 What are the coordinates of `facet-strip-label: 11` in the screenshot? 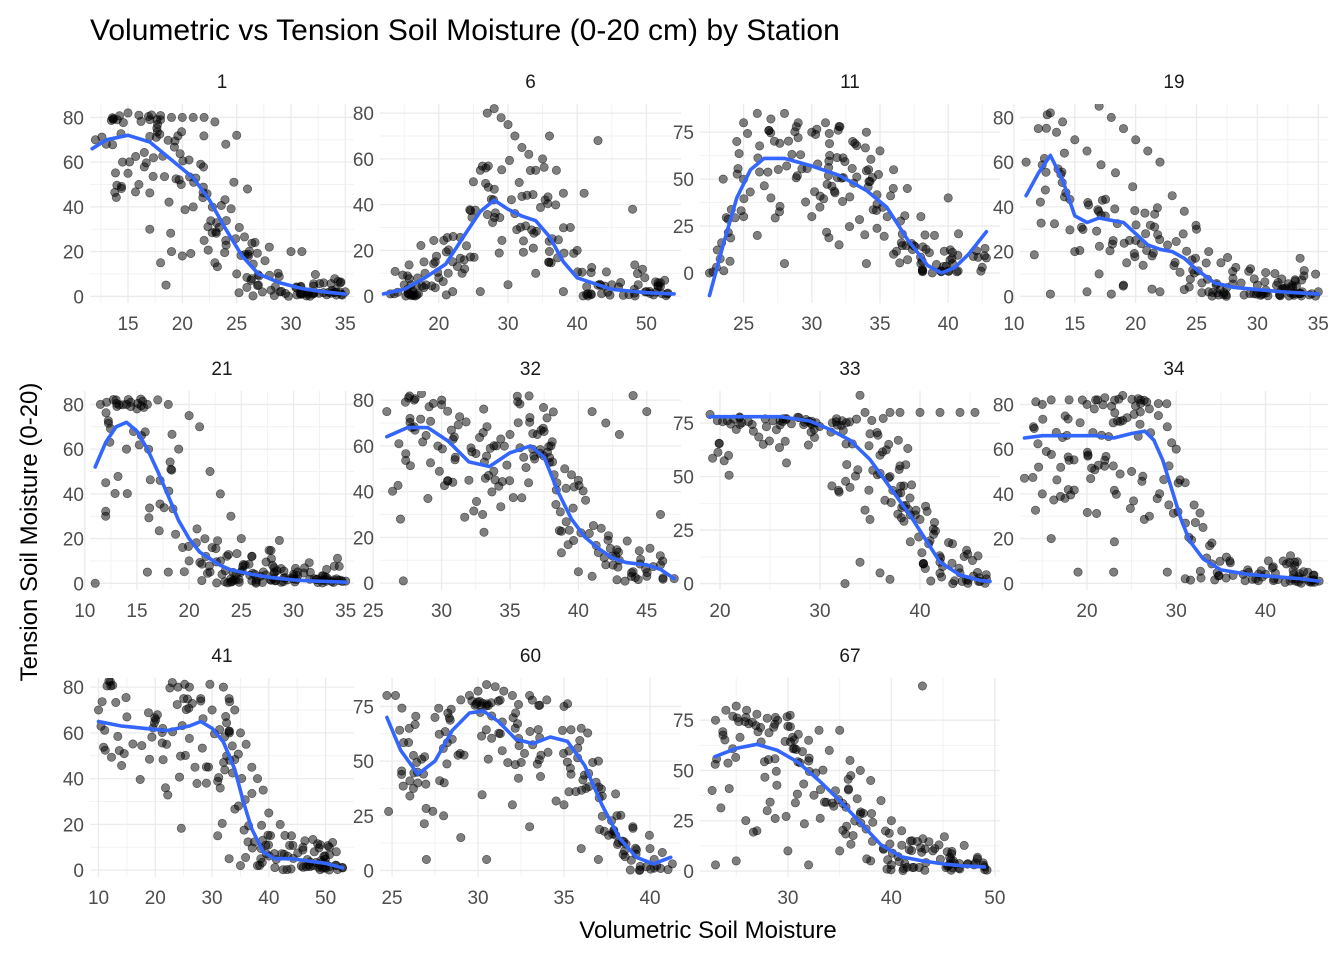 It's located at (850, 82).